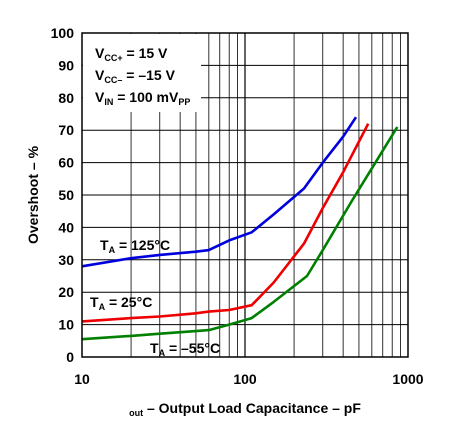 The image size is (449, 445). Describe the element at coordinates (66, 260) in the screenshot. I see `y-tick-label: 30` at that location.